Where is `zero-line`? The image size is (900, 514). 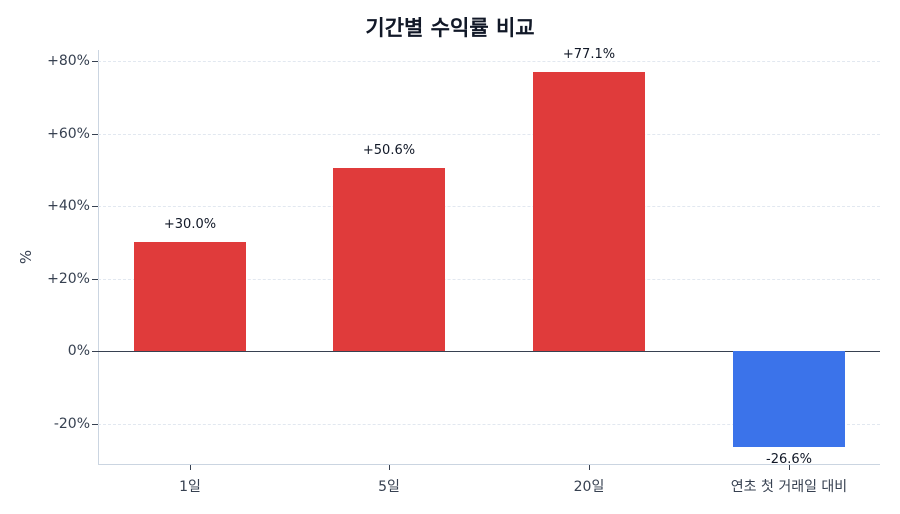 zero-line is located at coordinates (489, 351).